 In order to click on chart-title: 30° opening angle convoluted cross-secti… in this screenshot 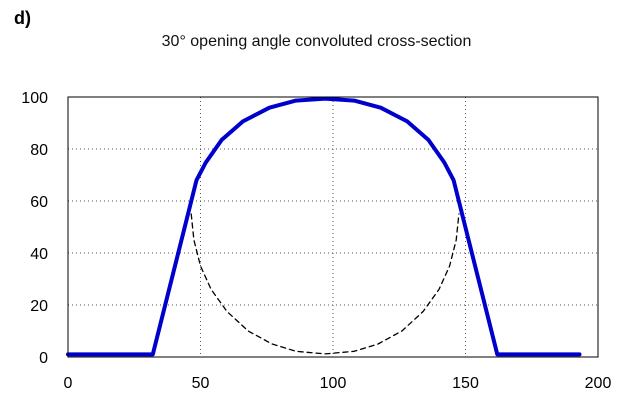, I will do `click(316, 41)`.